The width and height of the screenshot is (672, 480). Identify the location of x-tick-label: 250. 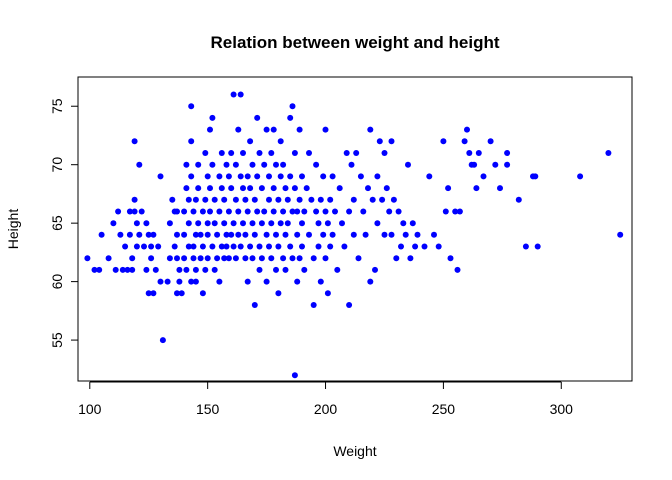
(444, 409).